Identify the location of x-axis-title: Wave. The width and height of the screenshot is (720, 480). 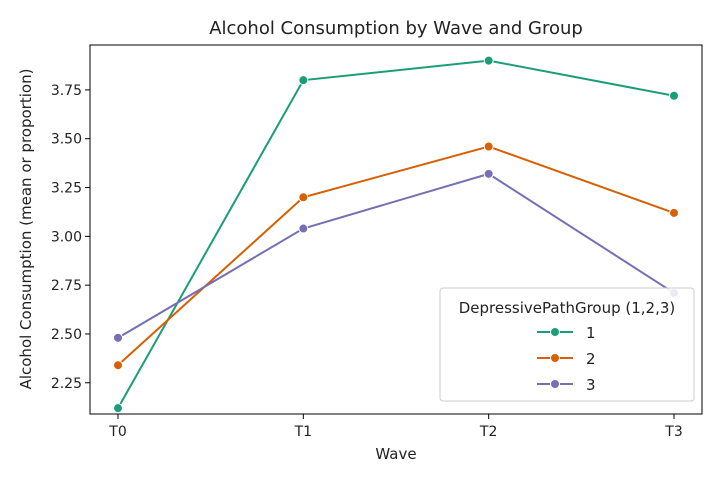
(395, 454).